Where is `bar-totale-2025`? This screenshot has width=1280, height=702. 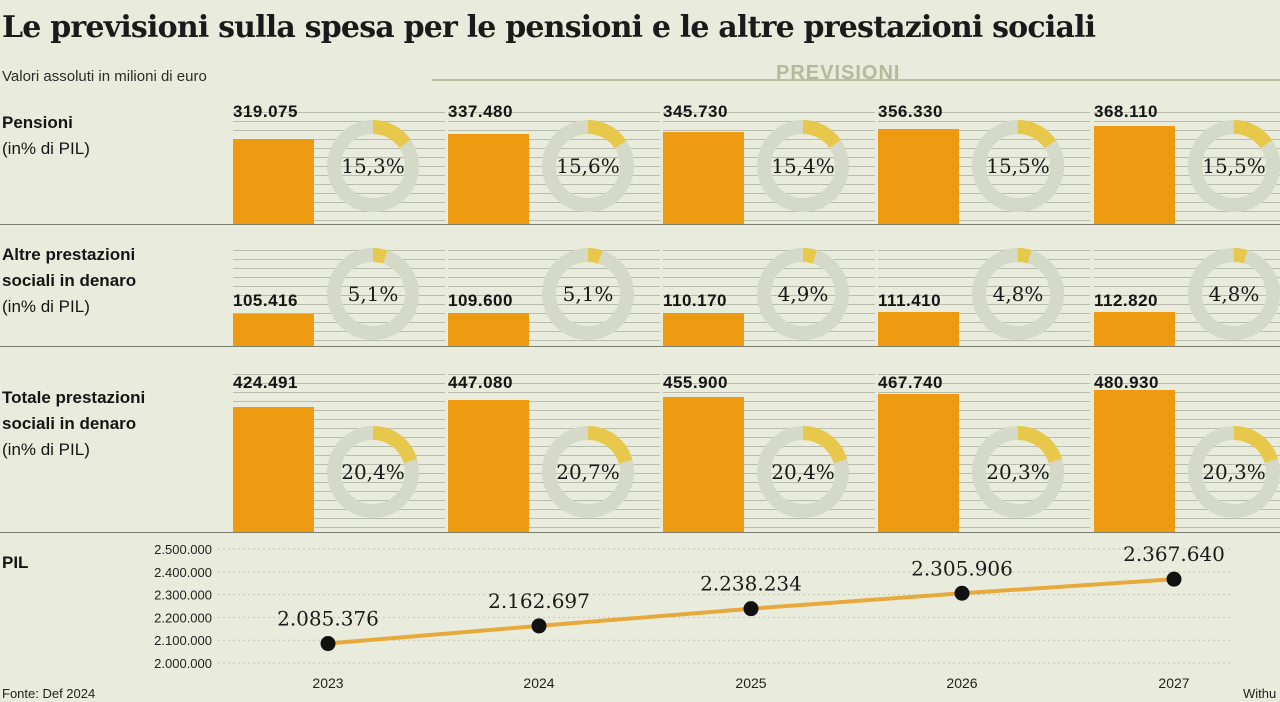
bar-totale-2025 is located at coordinates (703, 464).